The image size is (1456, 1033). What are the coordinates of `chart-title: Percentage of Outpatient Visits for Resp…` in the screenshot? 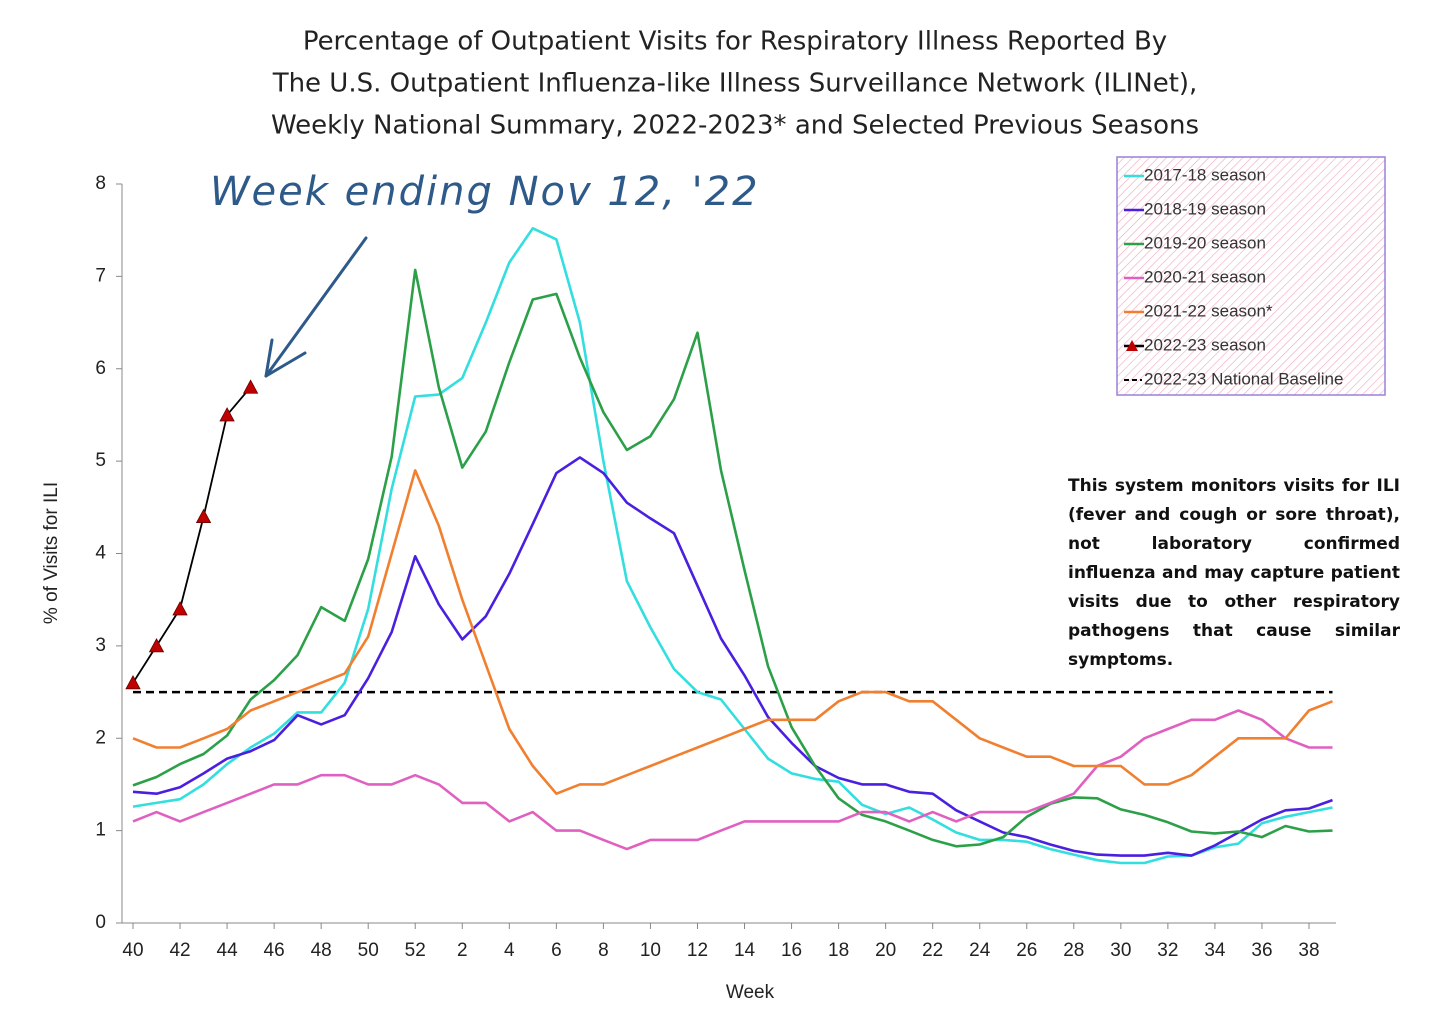 It's located at (735, 42).